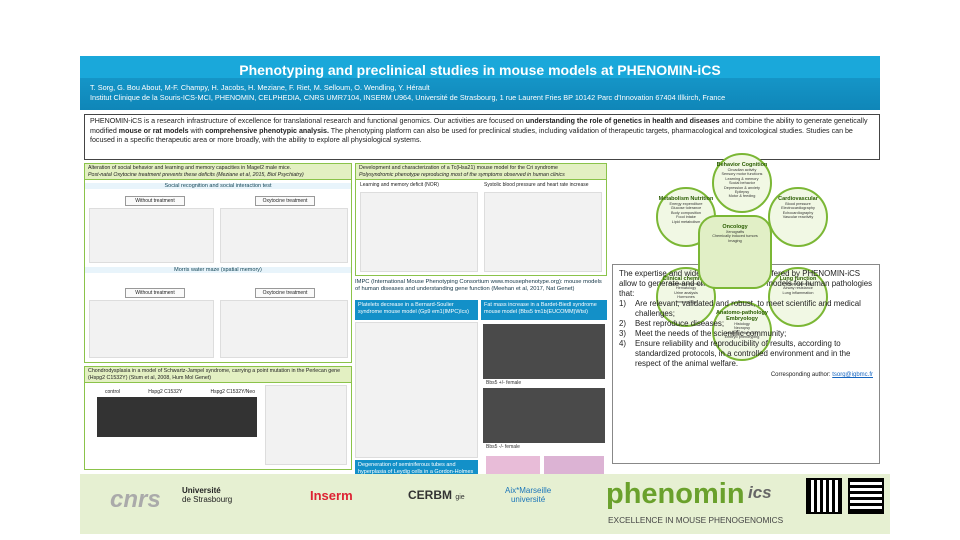 This screenshot has height=540, width=960. I want to click on domain-item: Immunology, so click(686, 301).